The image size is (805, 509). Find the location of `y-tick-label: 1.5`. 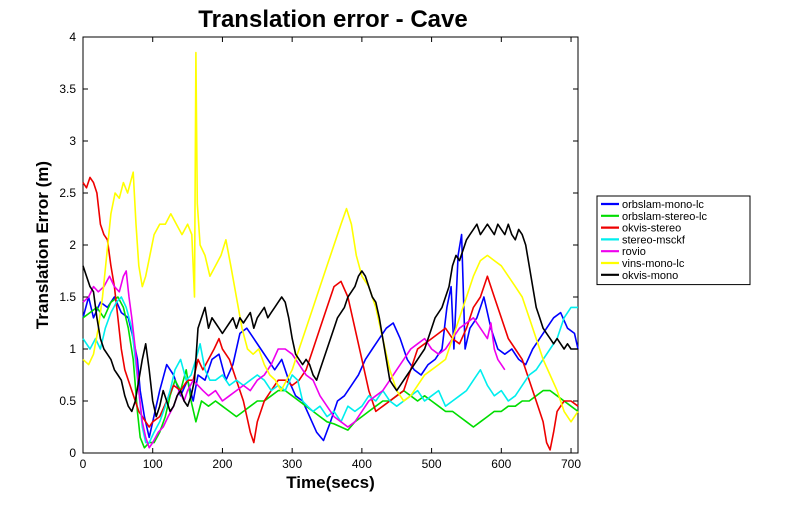

y-tick-label: 1.5 is located at coordinates (67, 297).